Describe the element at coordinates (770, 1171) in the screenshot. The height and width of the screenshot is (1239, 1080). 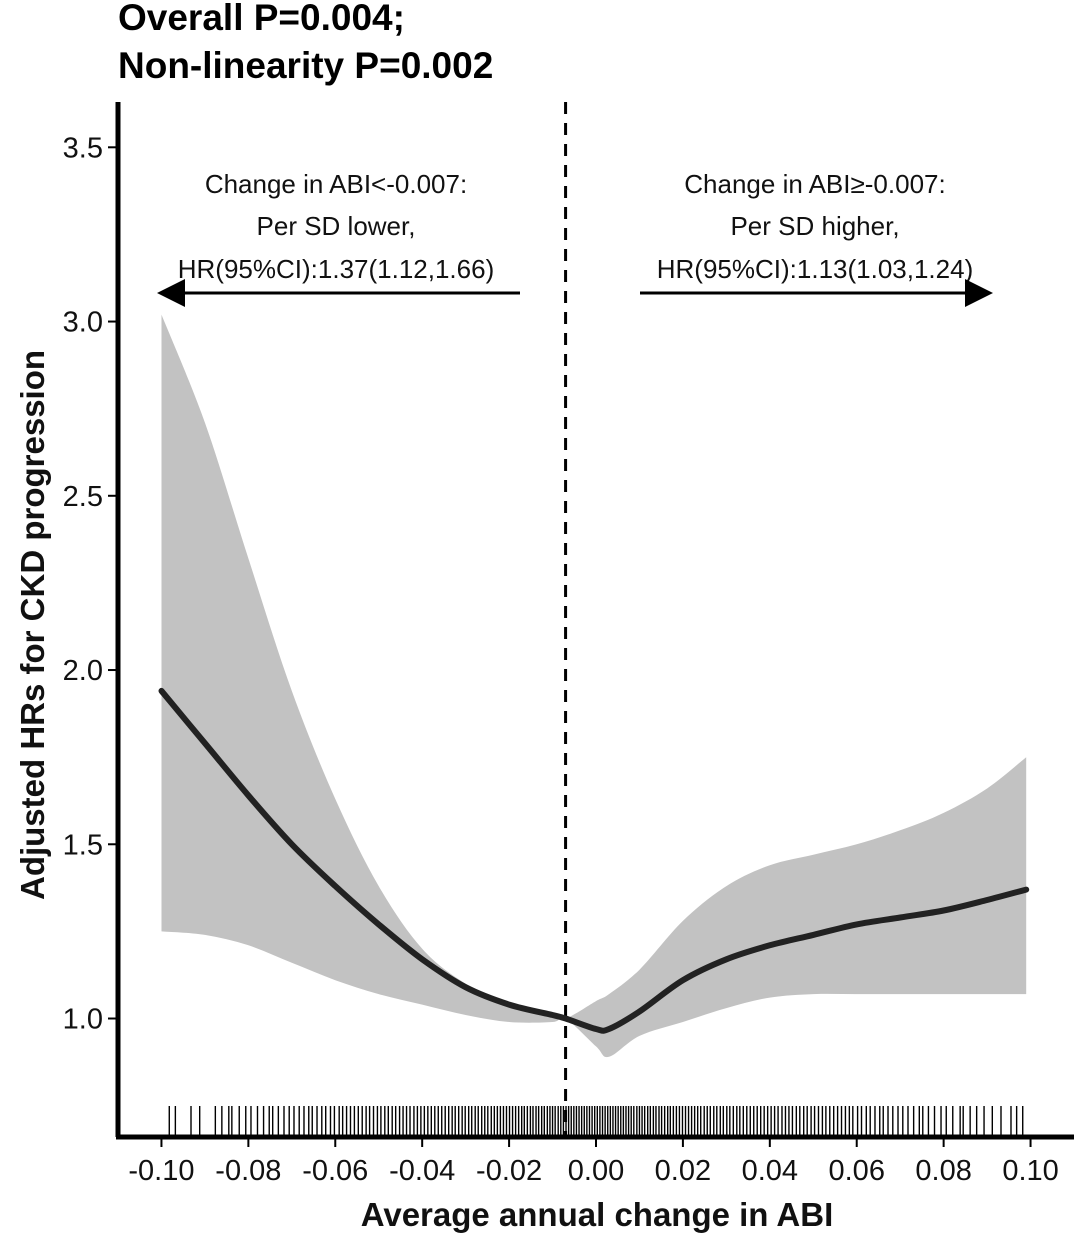
I see `x-tick-label: 0.04` at that location.